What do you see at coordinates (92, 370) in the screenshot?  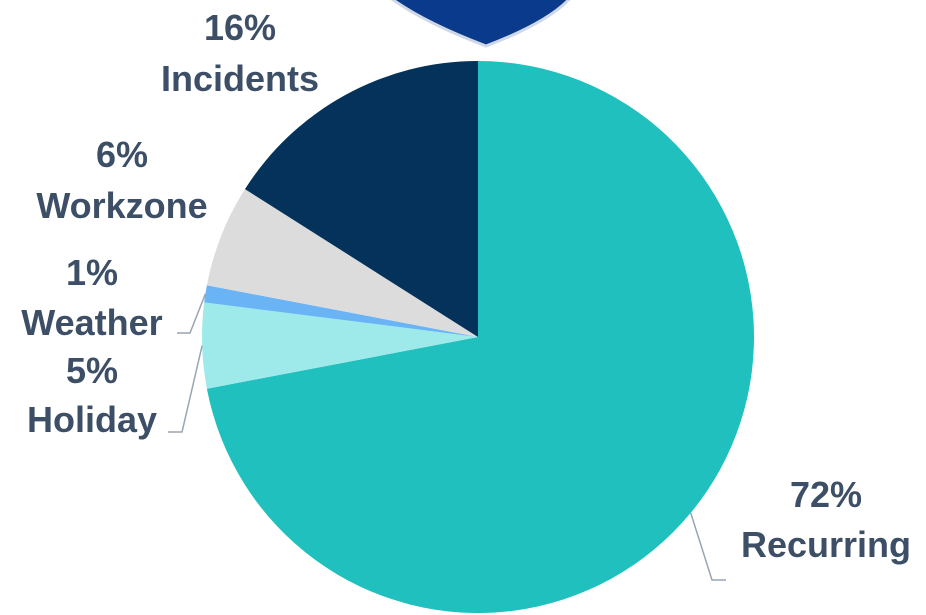 I see `slice-value-holiday: 5%` at bounding box center [92, 370].